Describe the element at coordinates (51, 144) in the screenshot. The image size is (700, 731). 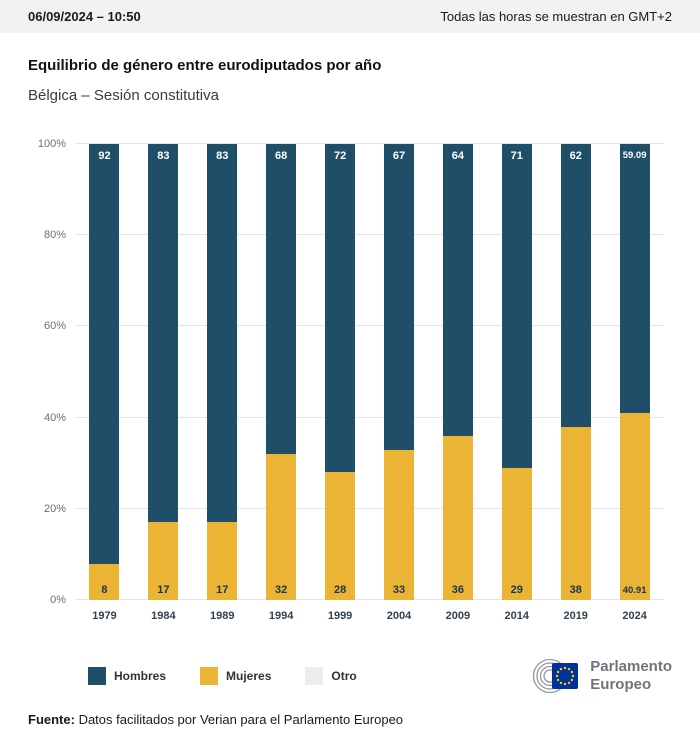
I see `y-axis-tick-label: 100%` at that location.